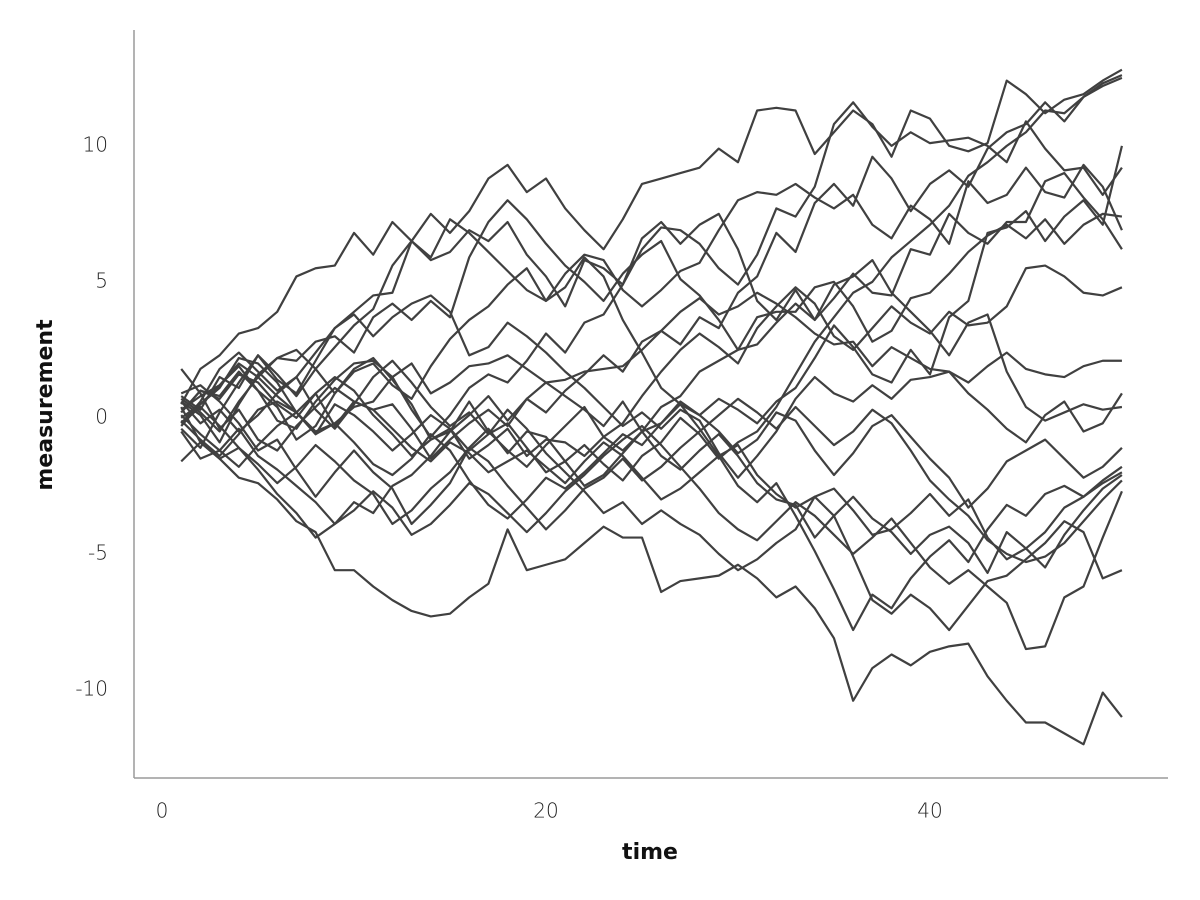  Describe the element at coordinates (101, 416) in the screenshot. I see `y-tick-label: 0` at that location.